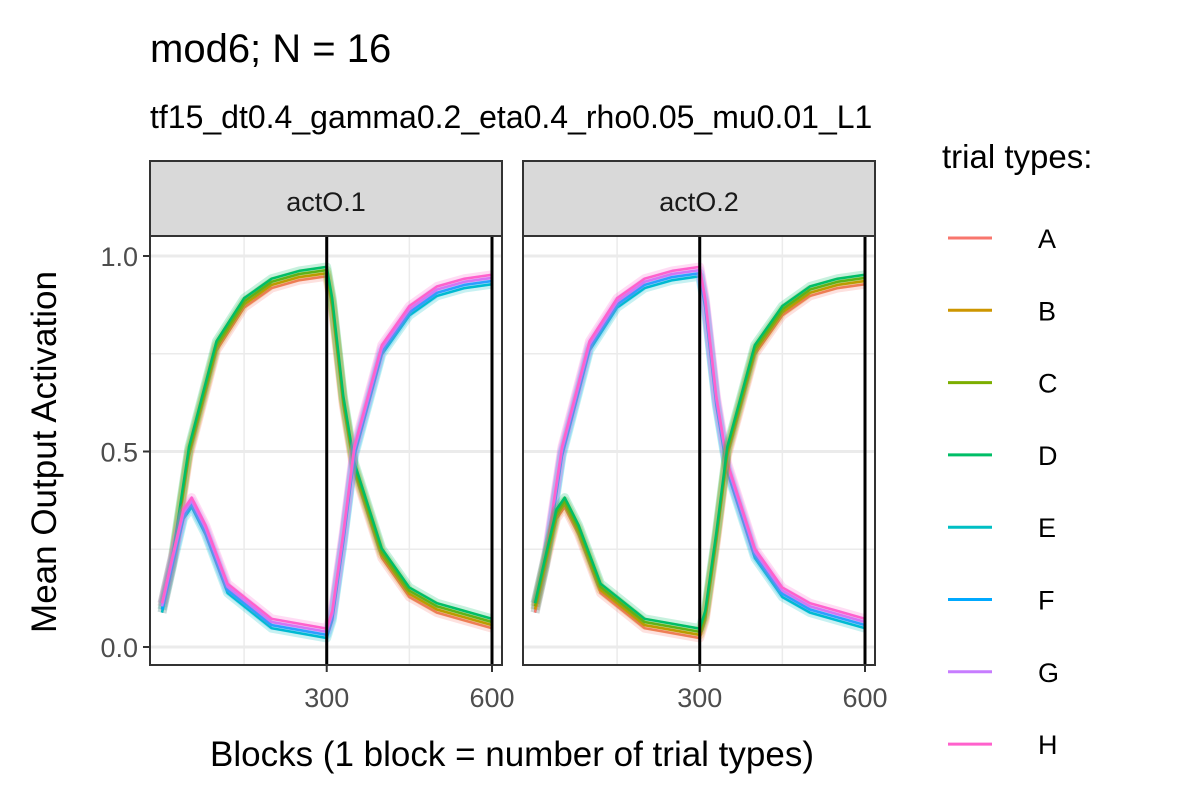  I want to click on legend-label-H: H, so click(1048, 745).